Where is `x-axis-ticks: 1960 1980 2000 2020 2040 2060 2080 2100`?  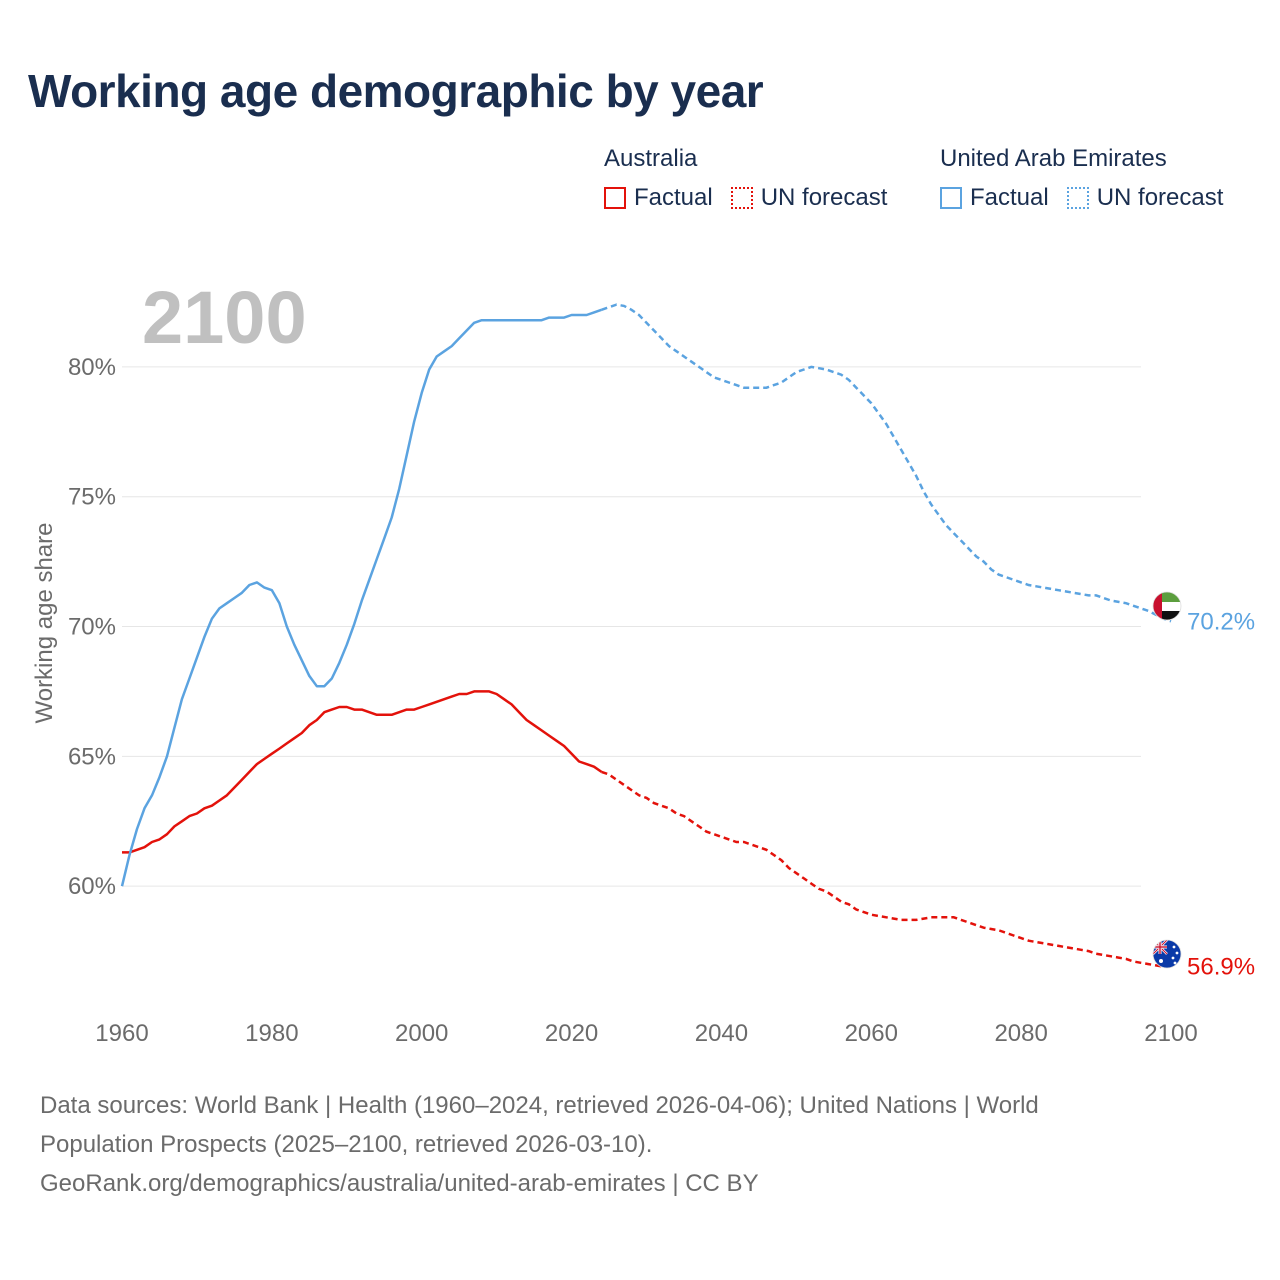
x-axis-ticks: 1960 1980 2000 2020 2040 2060 2080 2100 is located at coordinates (646, 1033).